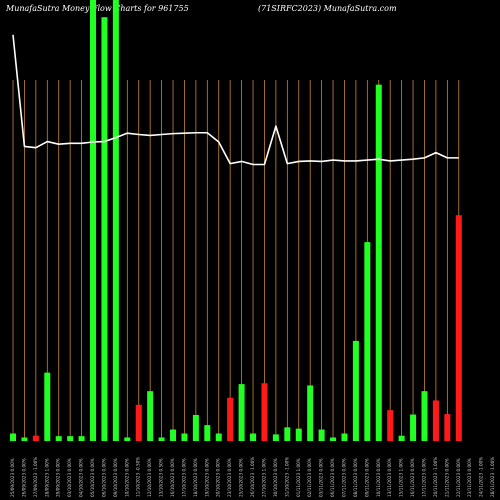 The image size is (500, 500). Describe the element at coordinates (327, 8) in the screenshot. I see `site-credit: (71SIRFC2023) MunafaSutra.com` at that location.